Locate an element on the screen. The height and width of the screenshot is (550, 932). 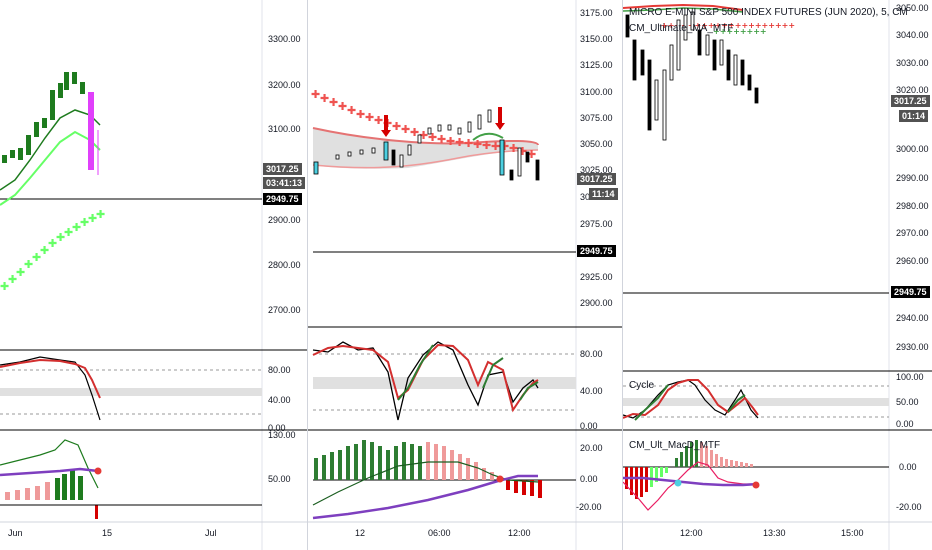
pane2-macd-tick: -20.00 is located at coordinates (589, 507).